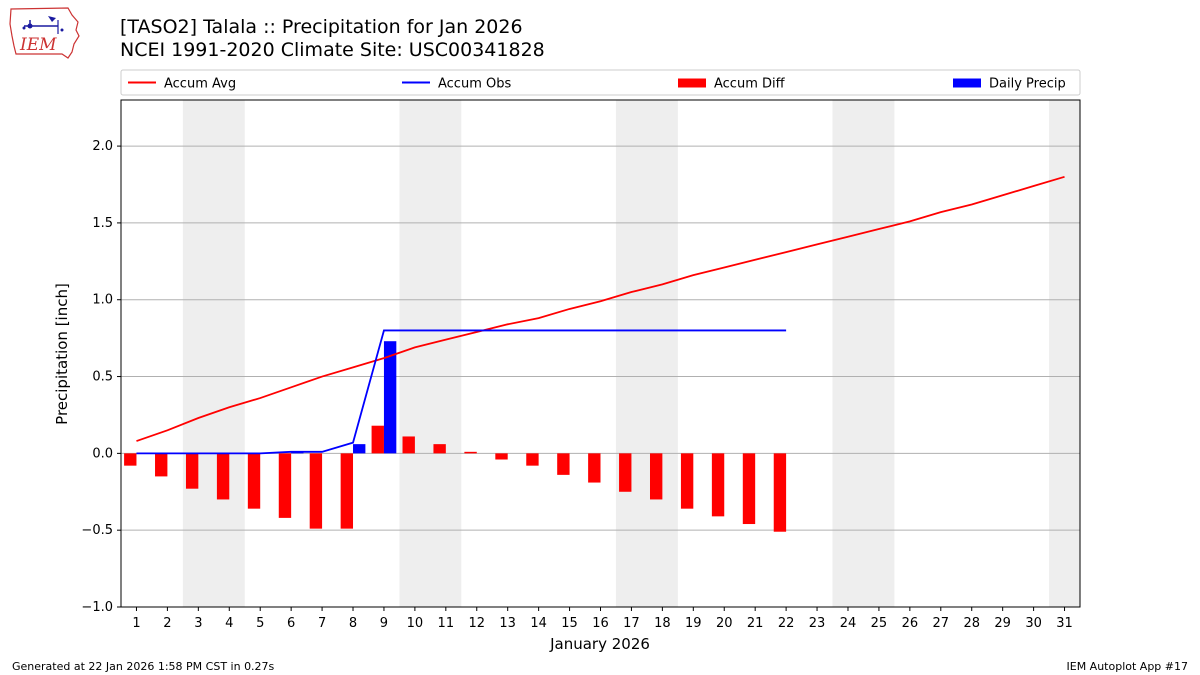 The width and height of the screenshot is (1200, 675). I want to click on y-tick-label: −1.0, so click(97, 607).